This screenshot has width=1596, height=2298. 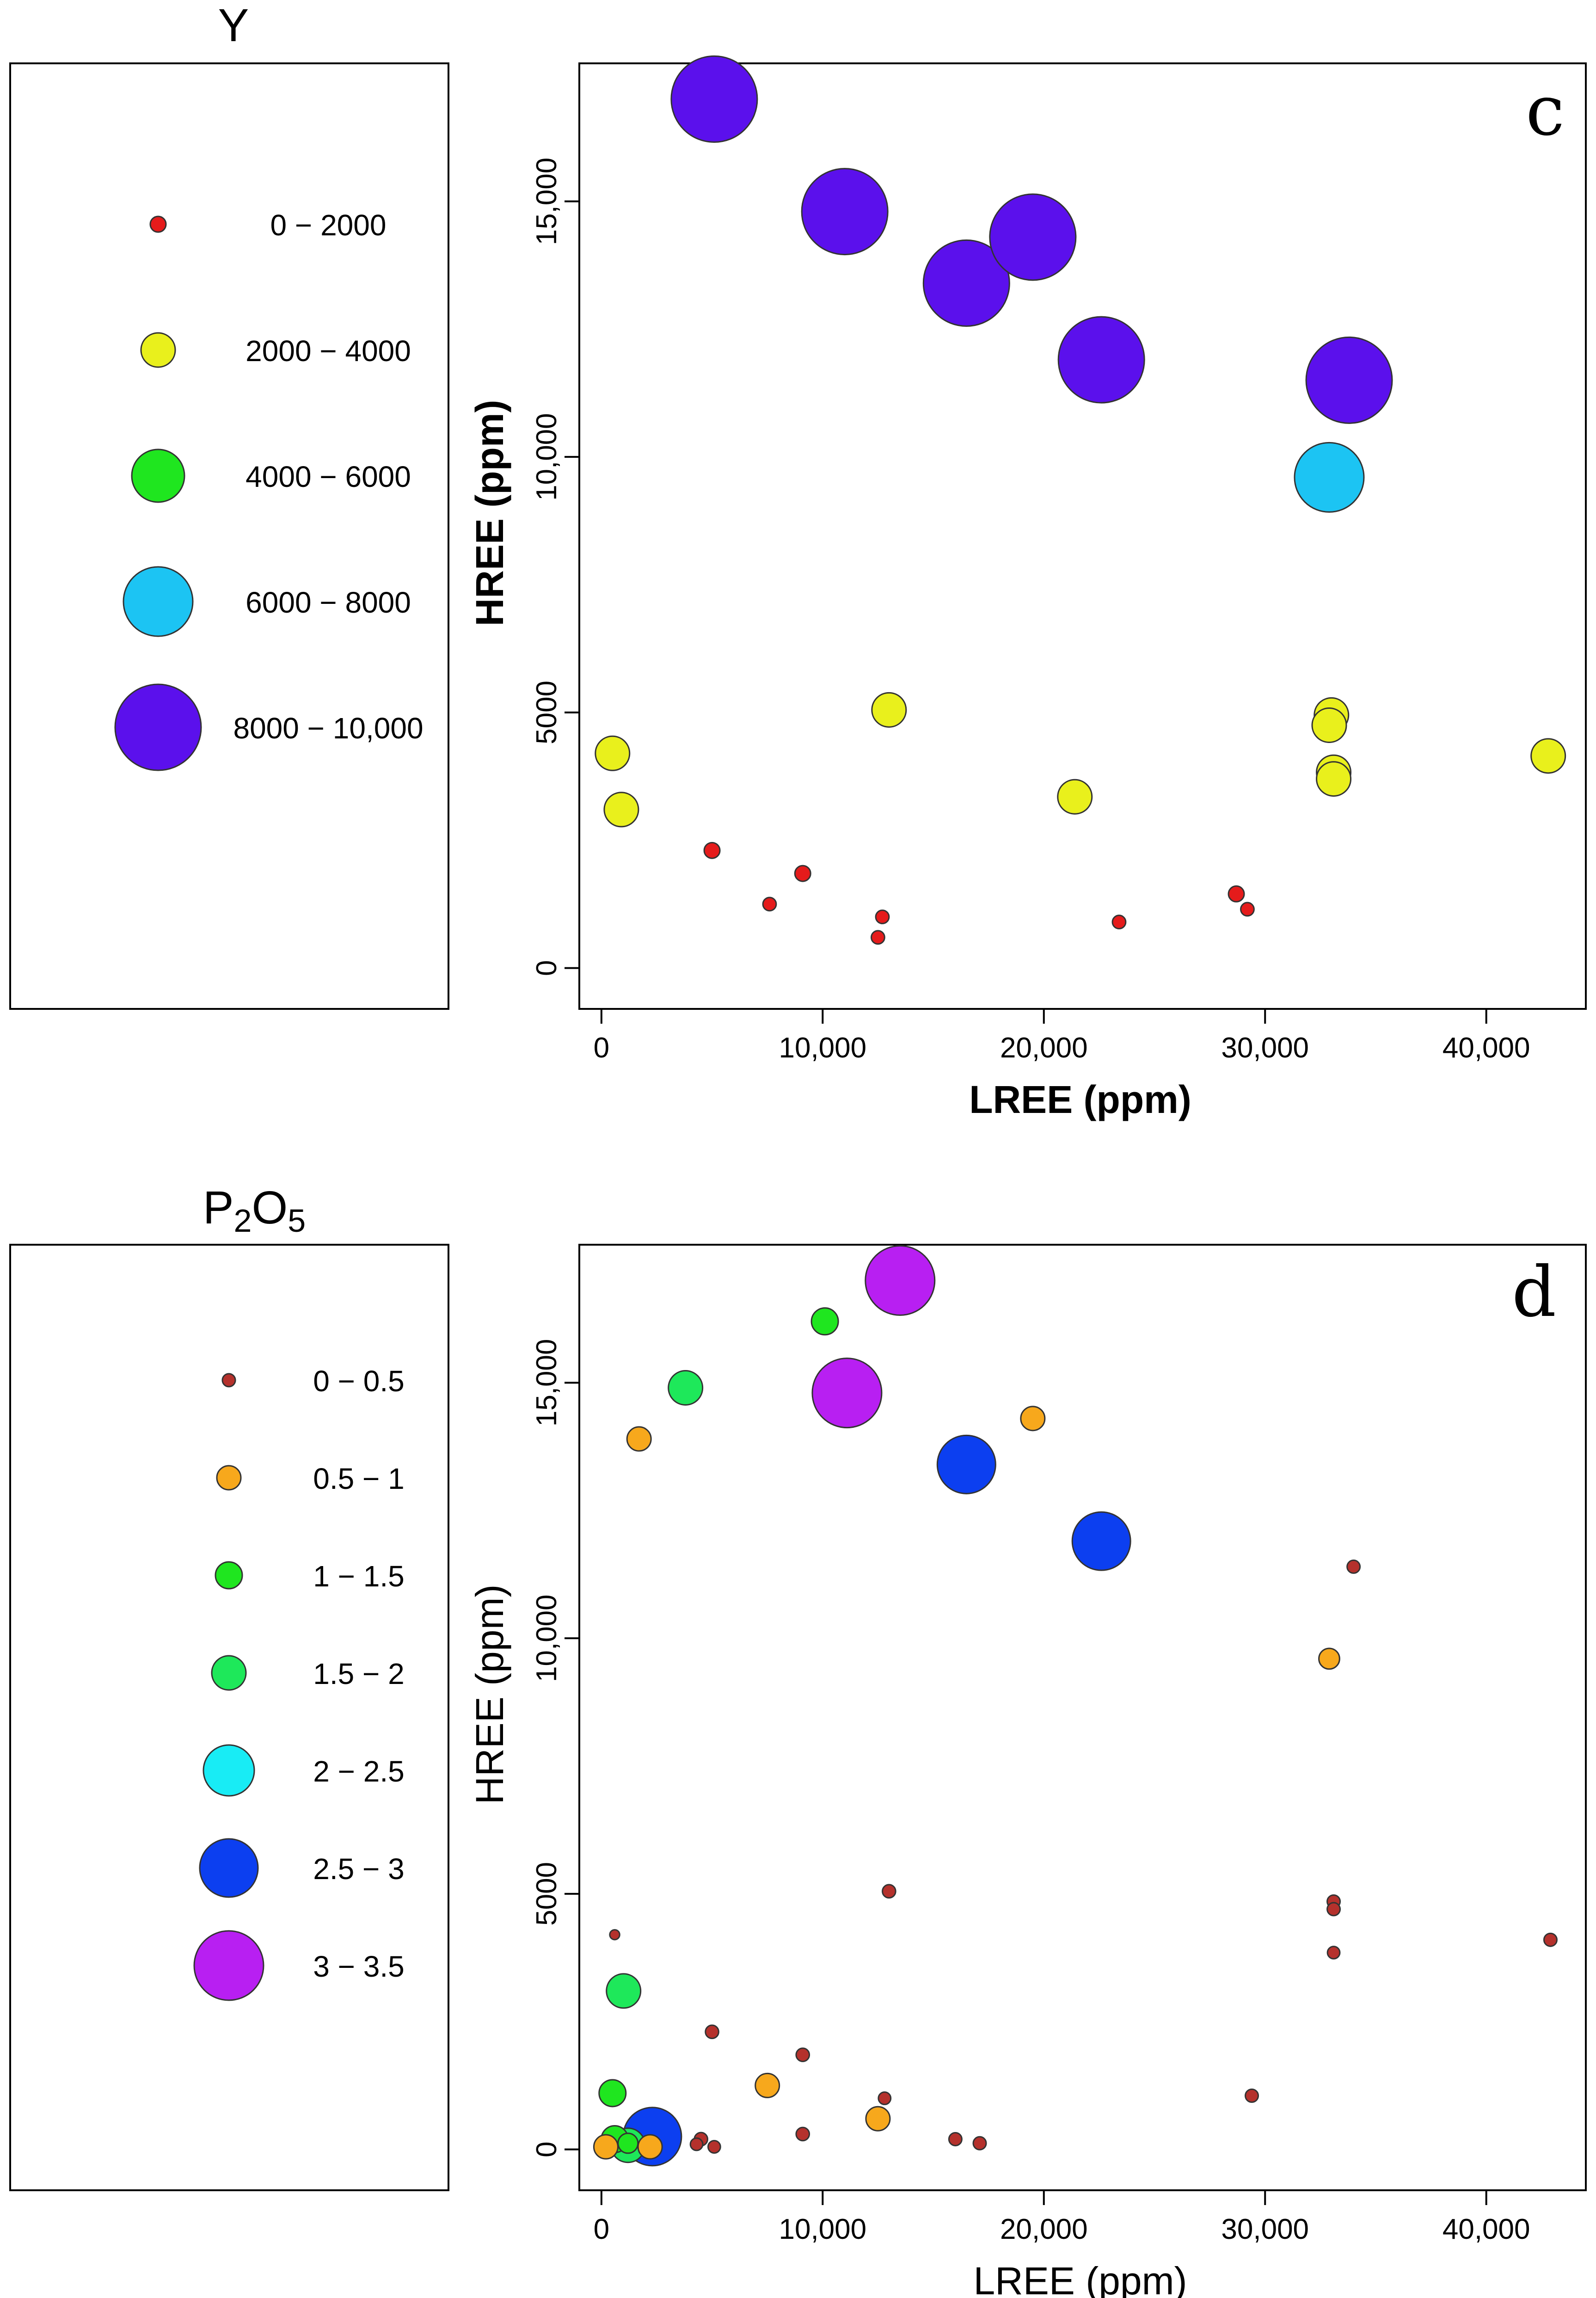 What do you see at coordinates (1486, 2229) in the screenshot?
I see `xtick-label-d-4: 40,000` at bounding box center [1486, 2229].